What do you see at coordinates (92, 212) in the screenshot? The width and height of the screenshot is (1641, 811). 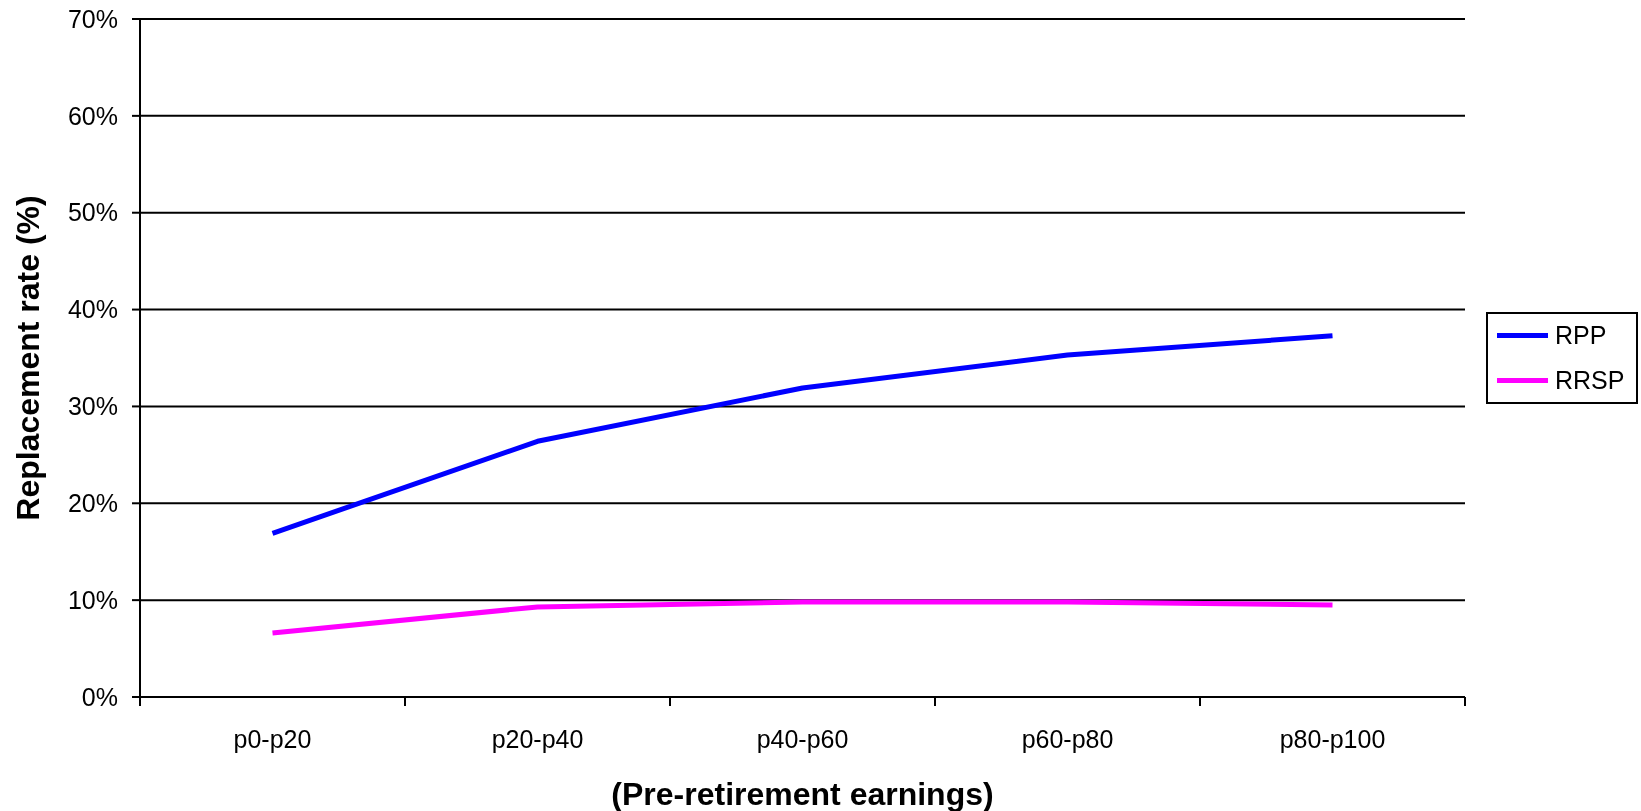 I see `y-tick-label: 50%` at bounding box center [92, 212].